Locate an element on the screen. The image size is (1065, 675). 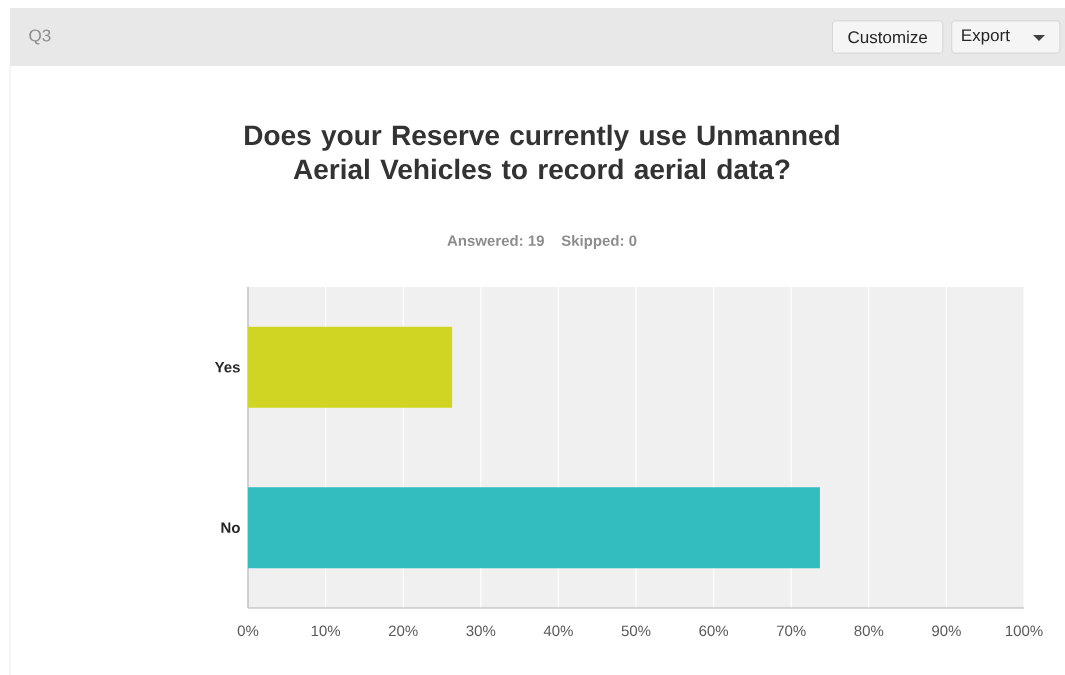
x-tick-label: 70% is located at coordinates (791, 631).